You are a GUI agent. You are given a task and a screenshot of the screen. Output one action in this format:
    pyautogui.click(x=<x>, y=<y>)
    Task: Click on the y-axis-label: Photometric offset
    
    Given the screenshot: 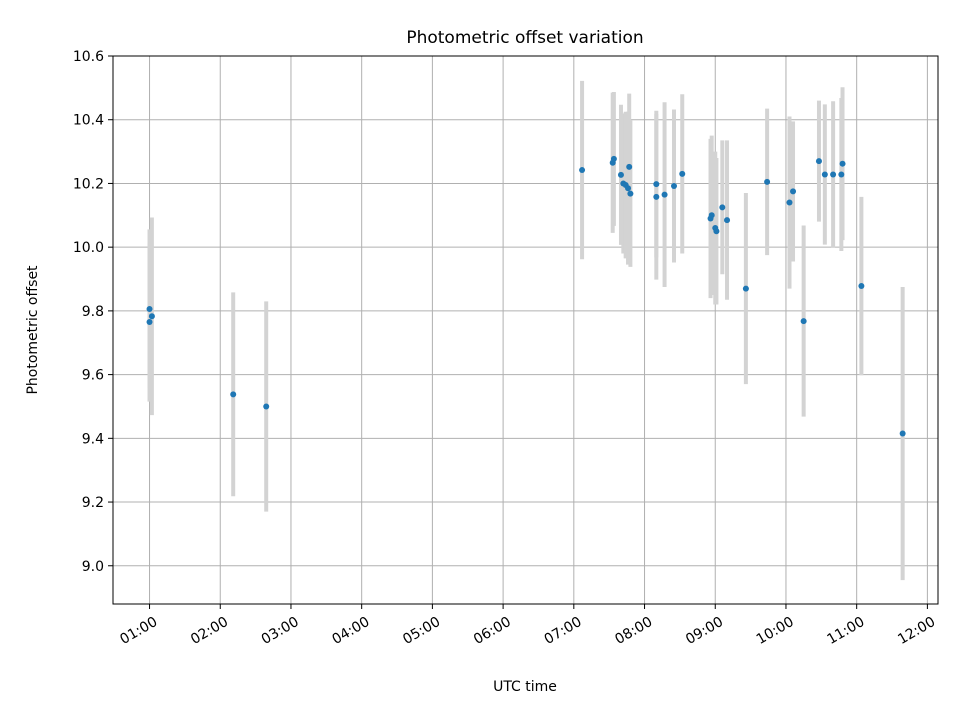 What is the action you would take?
    pyautogui.click(x=33, y=330)
    